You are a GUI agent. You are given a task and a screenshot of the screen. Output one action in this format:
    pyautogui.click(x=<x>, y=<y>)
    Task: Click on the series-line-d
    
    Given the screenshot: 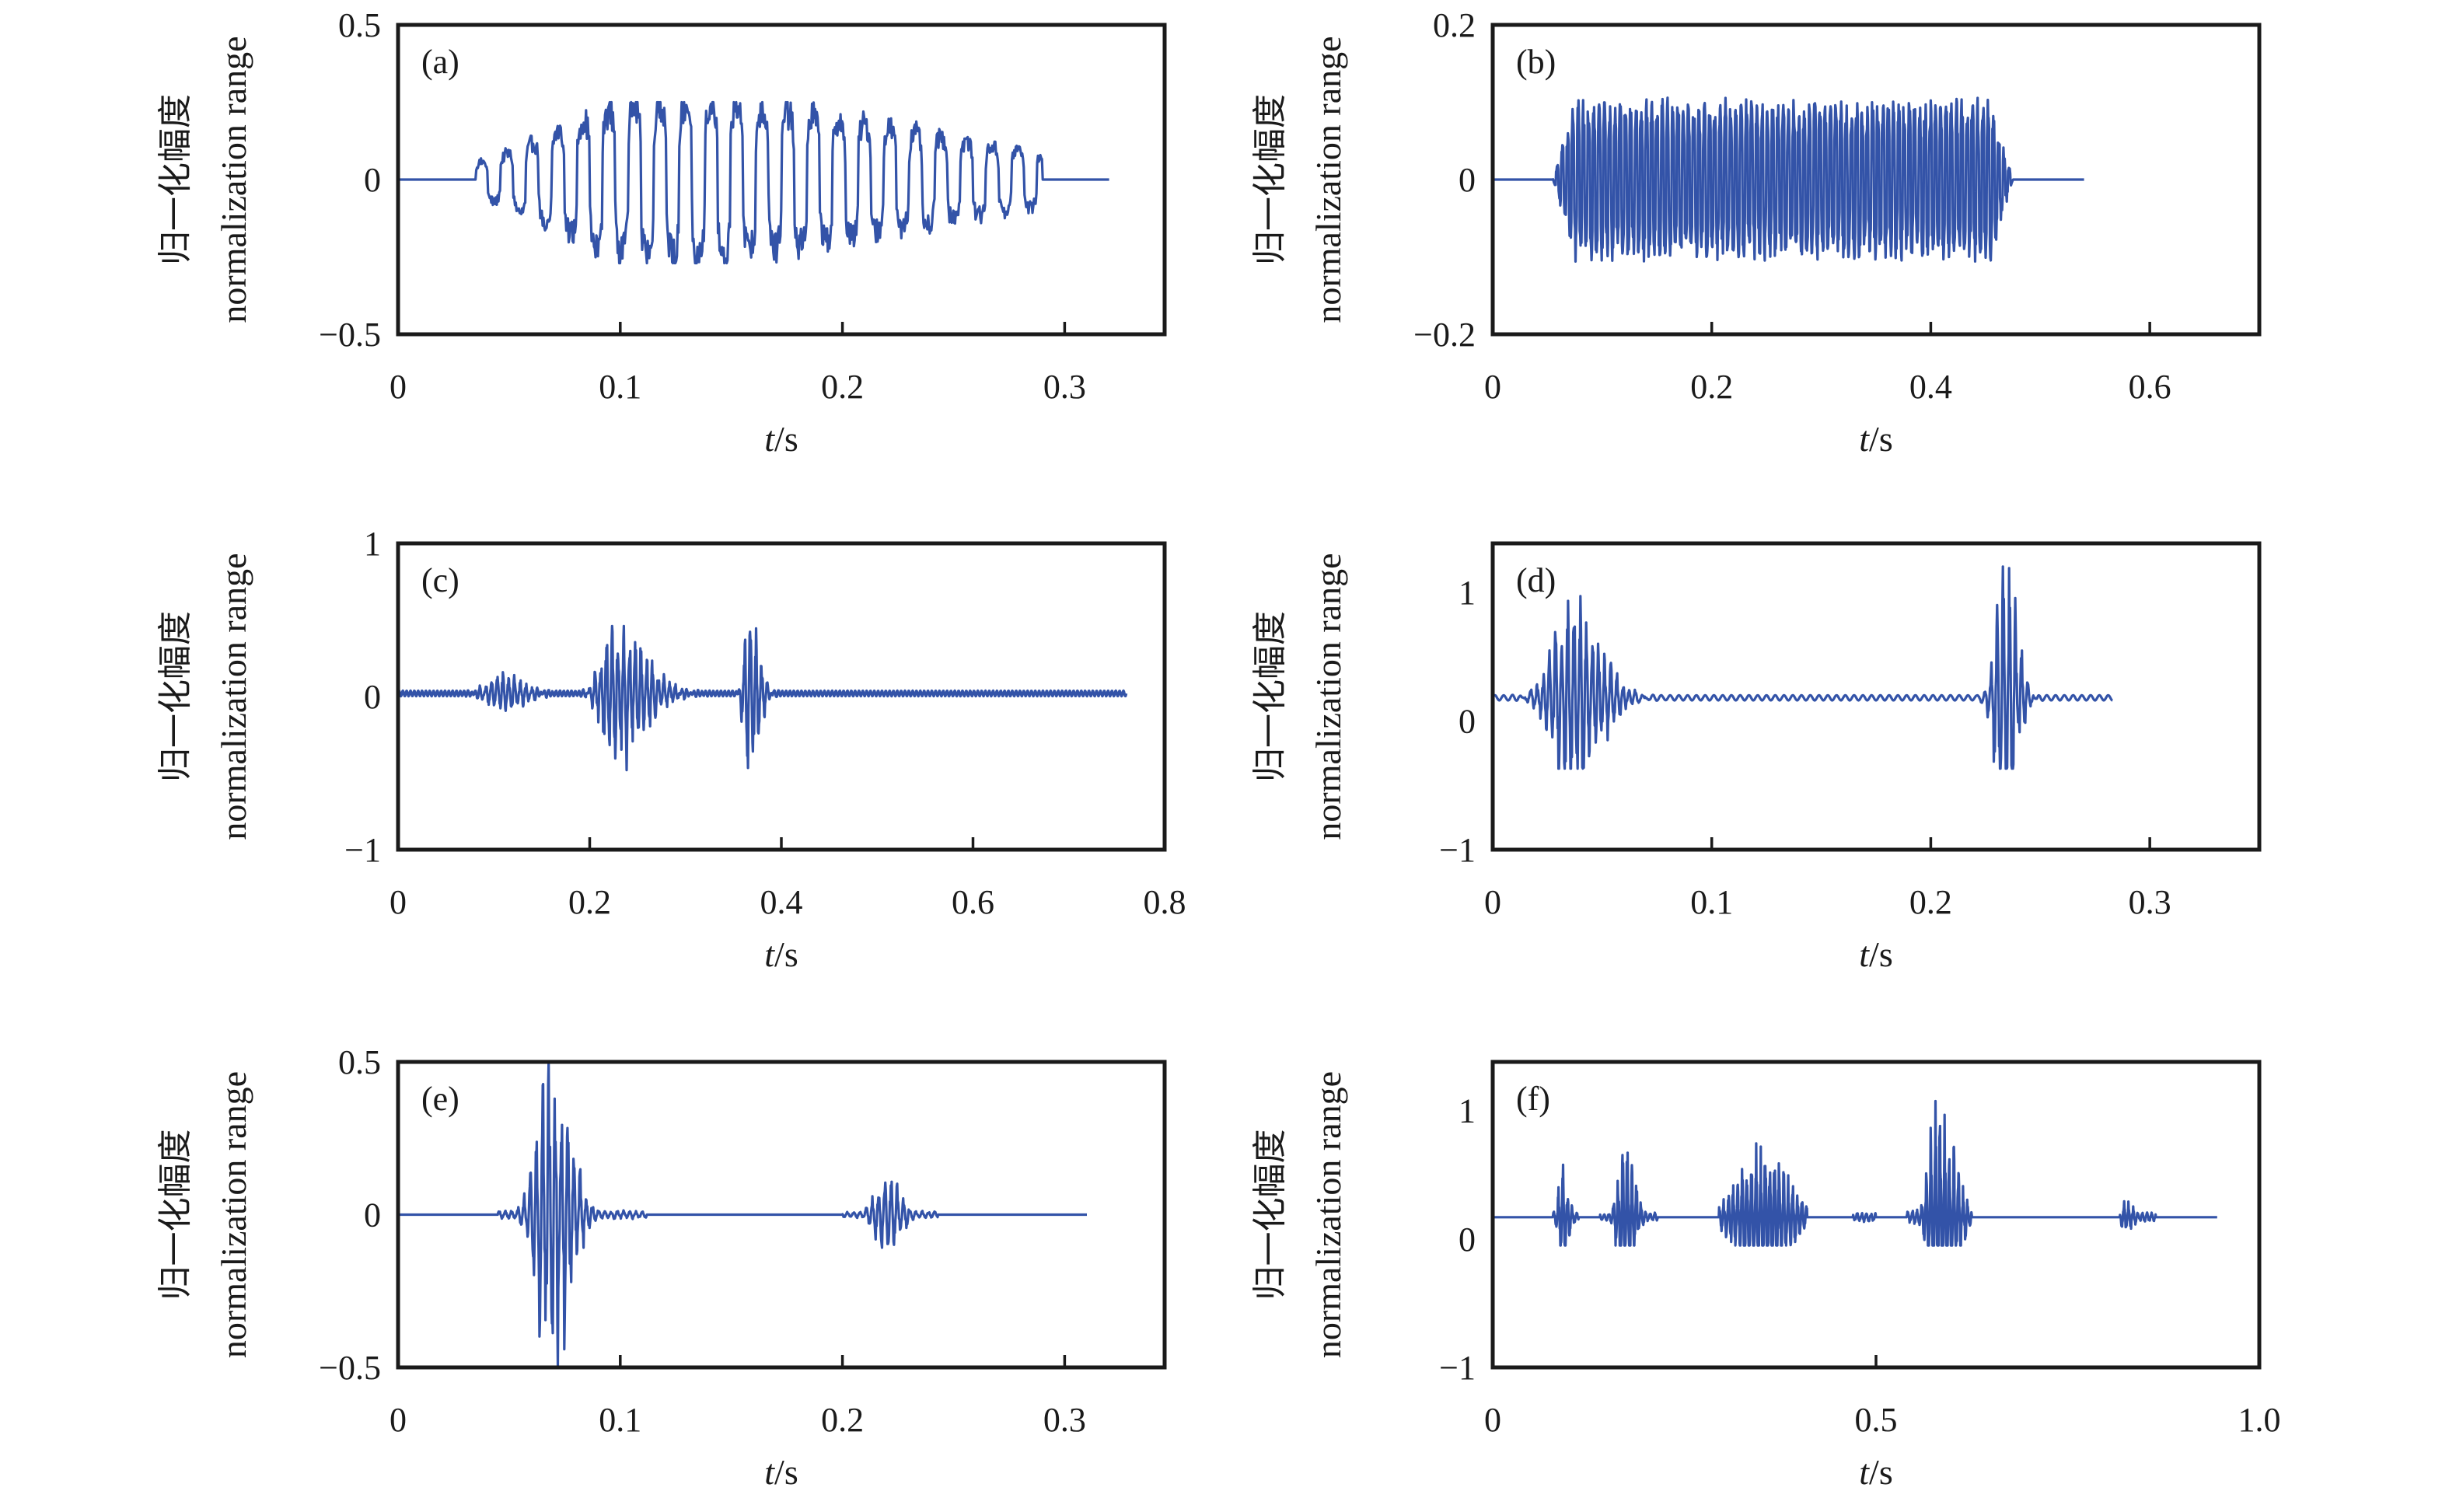 What is the action you would take?
    pyautogui.click(x=1803, y=667)
    